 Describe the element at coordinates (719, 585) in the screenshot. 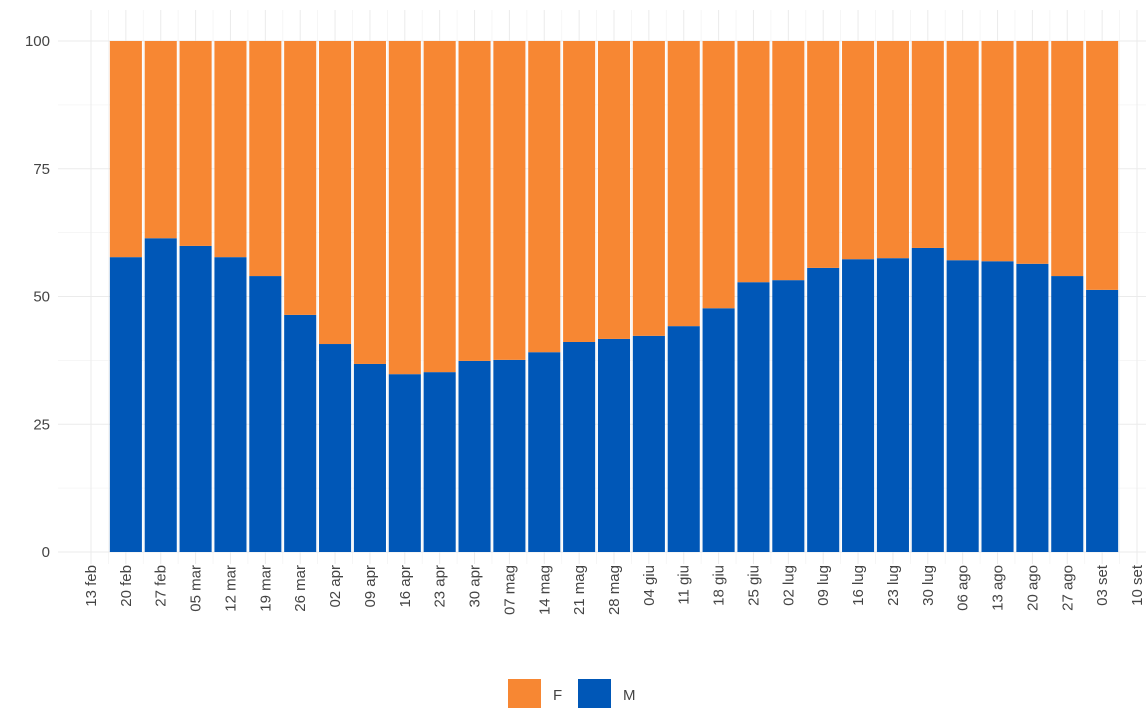

I see `x-tick-label: 18 giu` at that location.